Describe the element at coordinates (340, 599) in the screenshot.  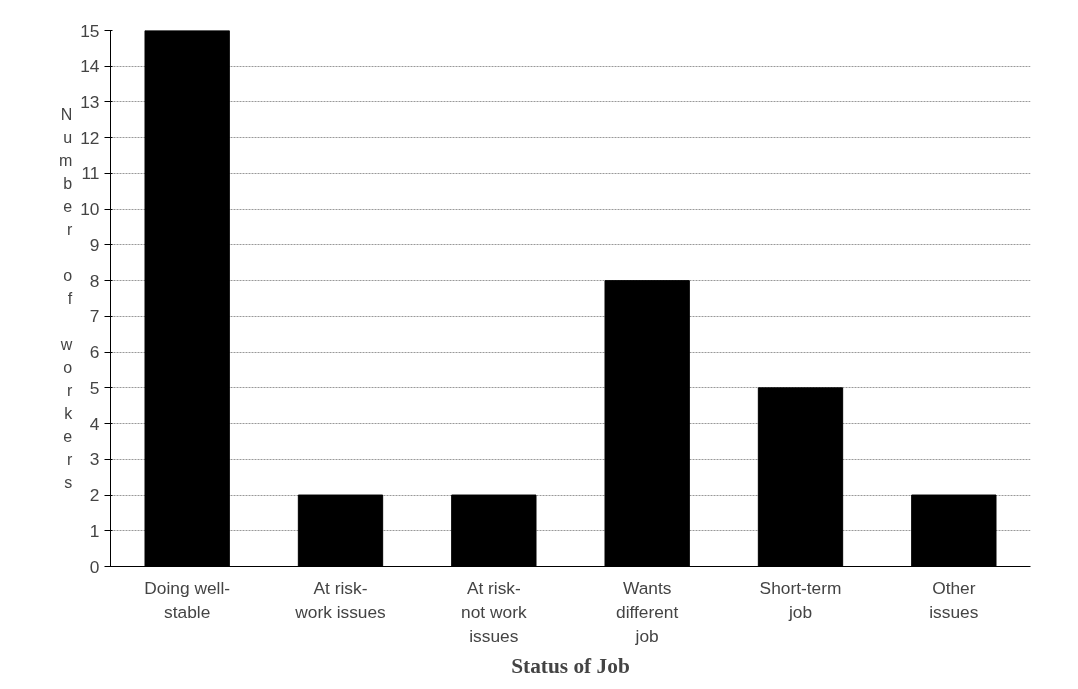
I see `x-tick-label: At risk- work issues` at that location.